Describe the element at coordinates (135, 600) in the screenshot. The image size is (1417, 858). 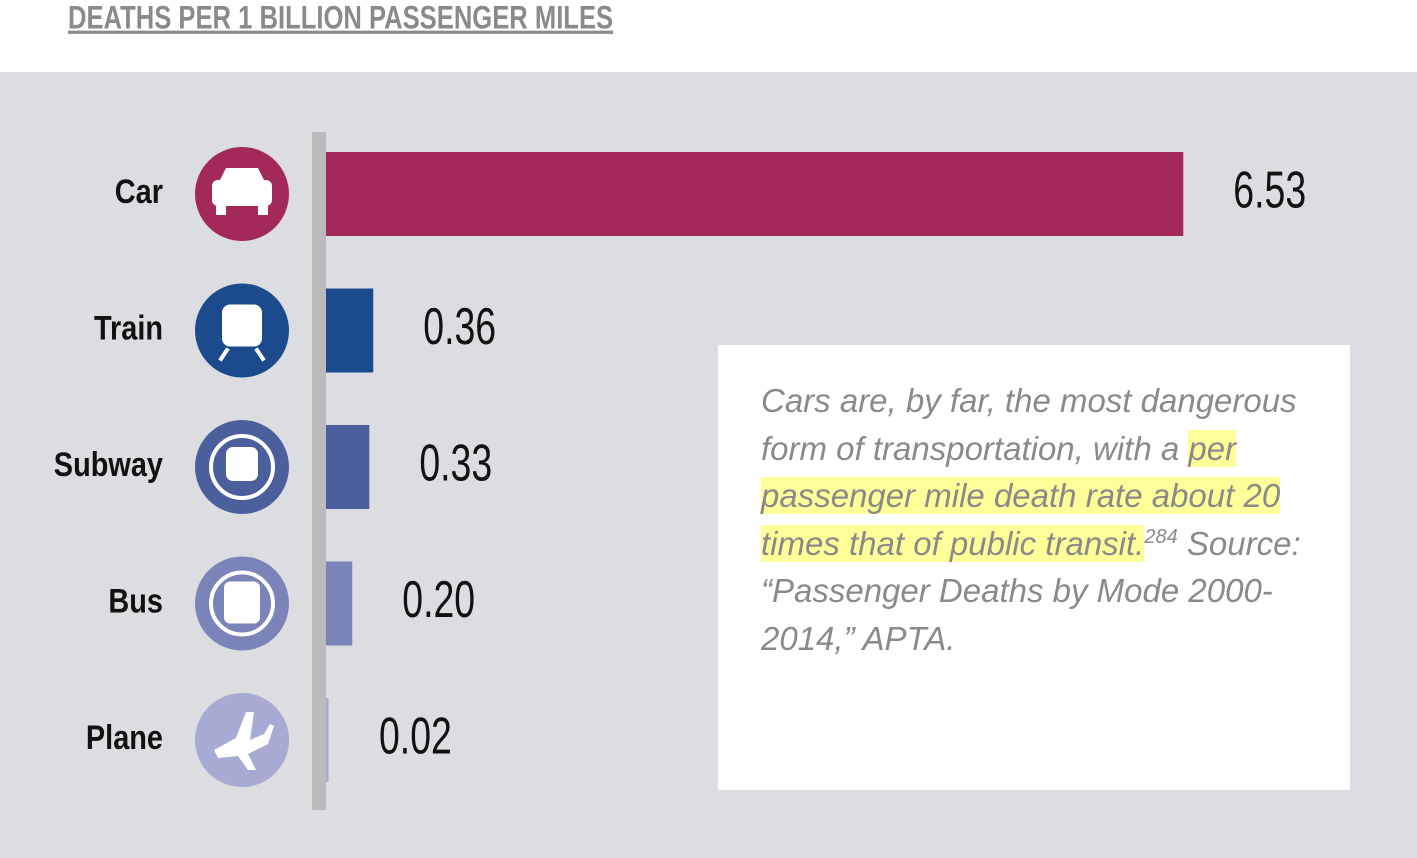
I see `category-label: Bus` at that location.